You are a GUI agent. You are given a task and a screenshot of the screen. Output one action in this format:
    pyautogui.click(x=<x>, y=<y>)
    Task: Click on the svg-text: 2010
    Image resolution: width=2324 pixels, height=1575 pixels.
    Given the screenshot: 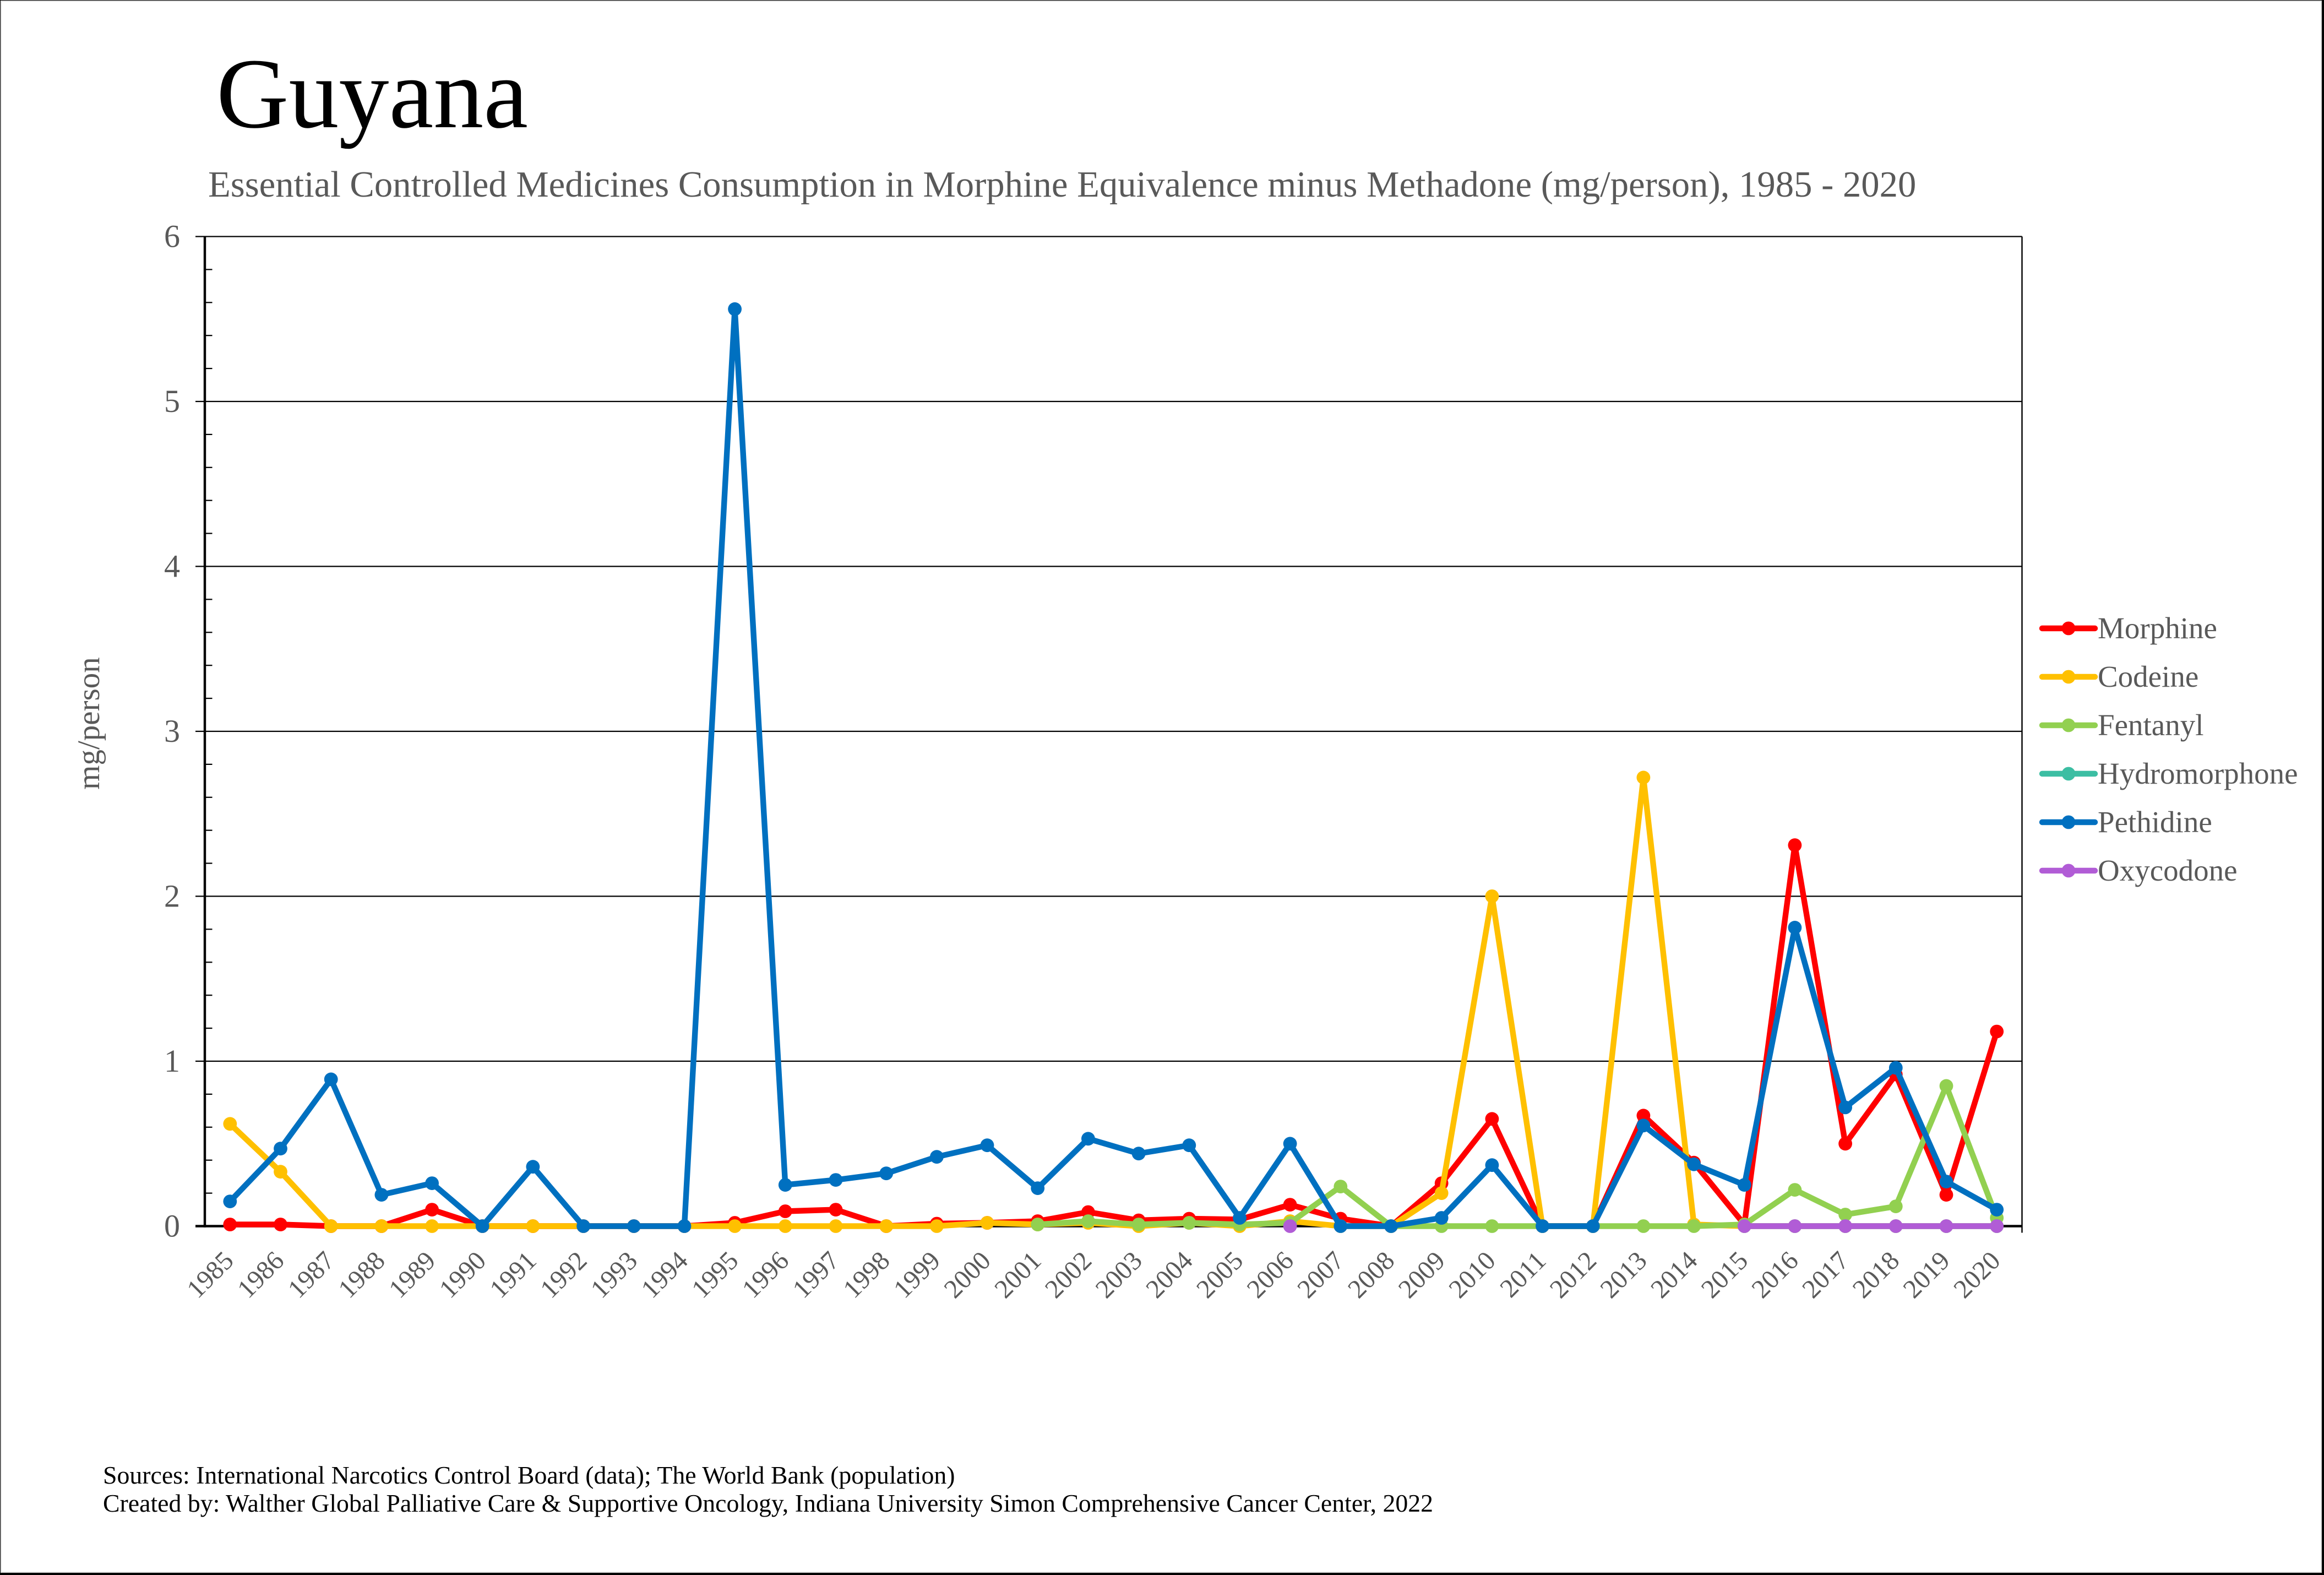 What is the action you would take?
    pyautogui.click(x=1472, y=1275)
    